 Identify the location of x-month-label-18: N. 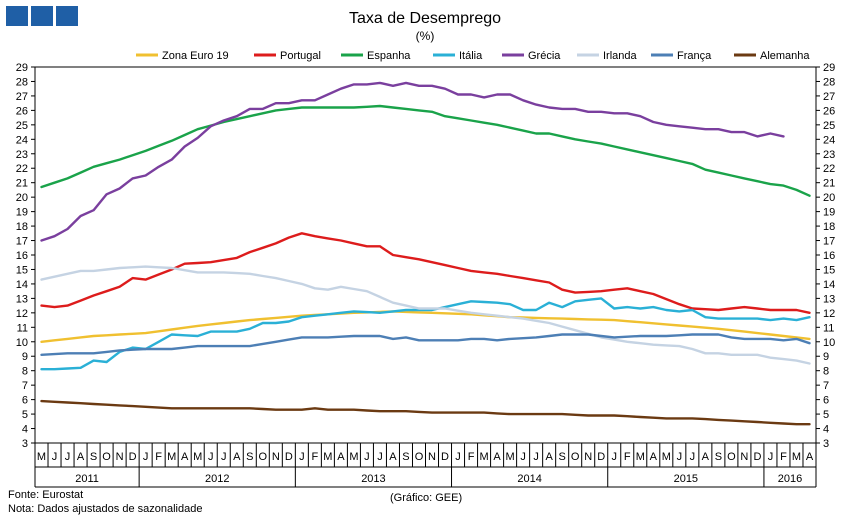
(276, 457).